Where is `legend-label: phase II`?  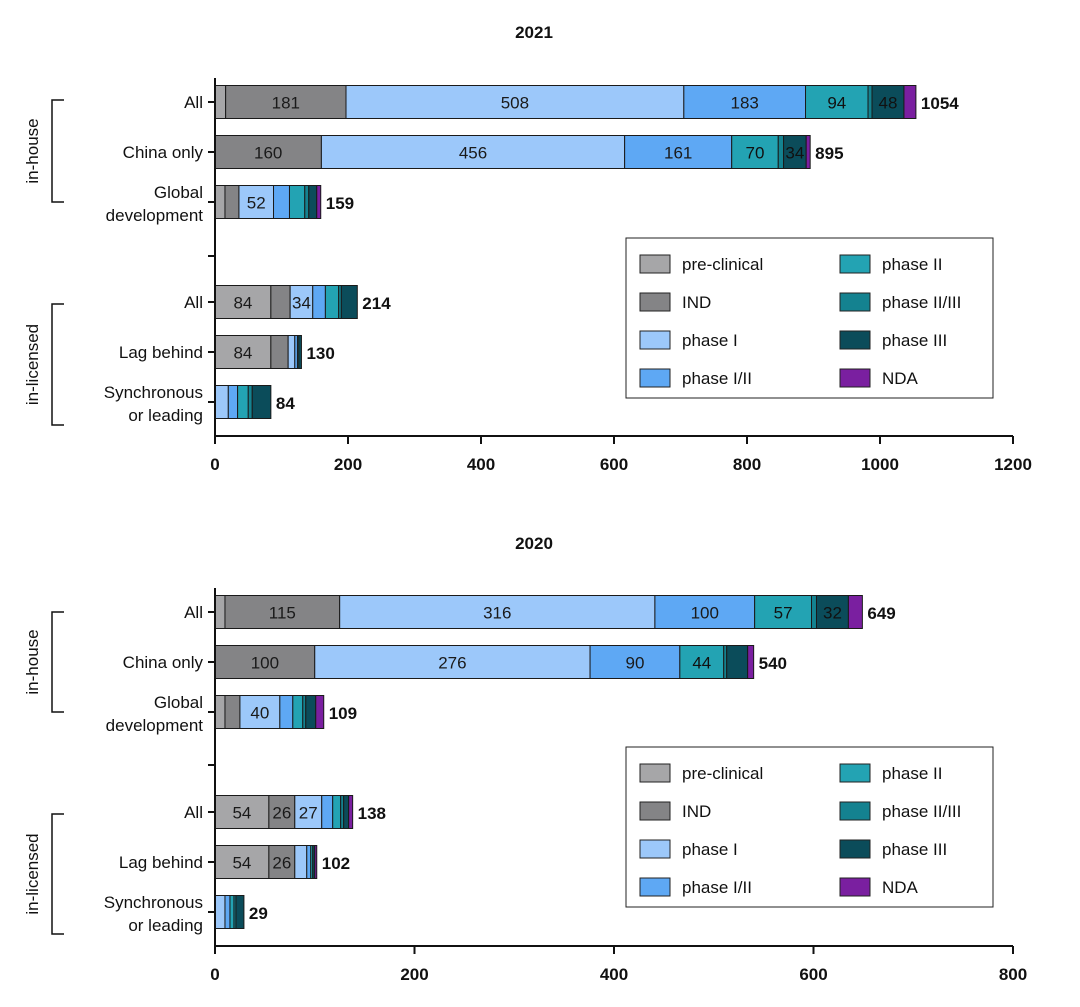 legend-label: phase II is located at coordinates (912, 773).